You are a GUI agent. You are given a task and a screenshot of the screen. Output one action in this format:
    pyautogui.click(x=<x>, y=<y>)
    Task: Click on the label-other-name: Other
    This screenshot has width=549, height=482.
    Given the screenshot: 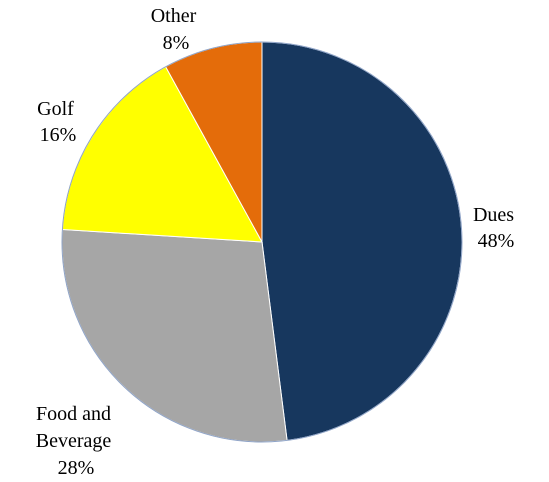 What is the action you would take?
    pyautogui.click(x=174, y=16)
    